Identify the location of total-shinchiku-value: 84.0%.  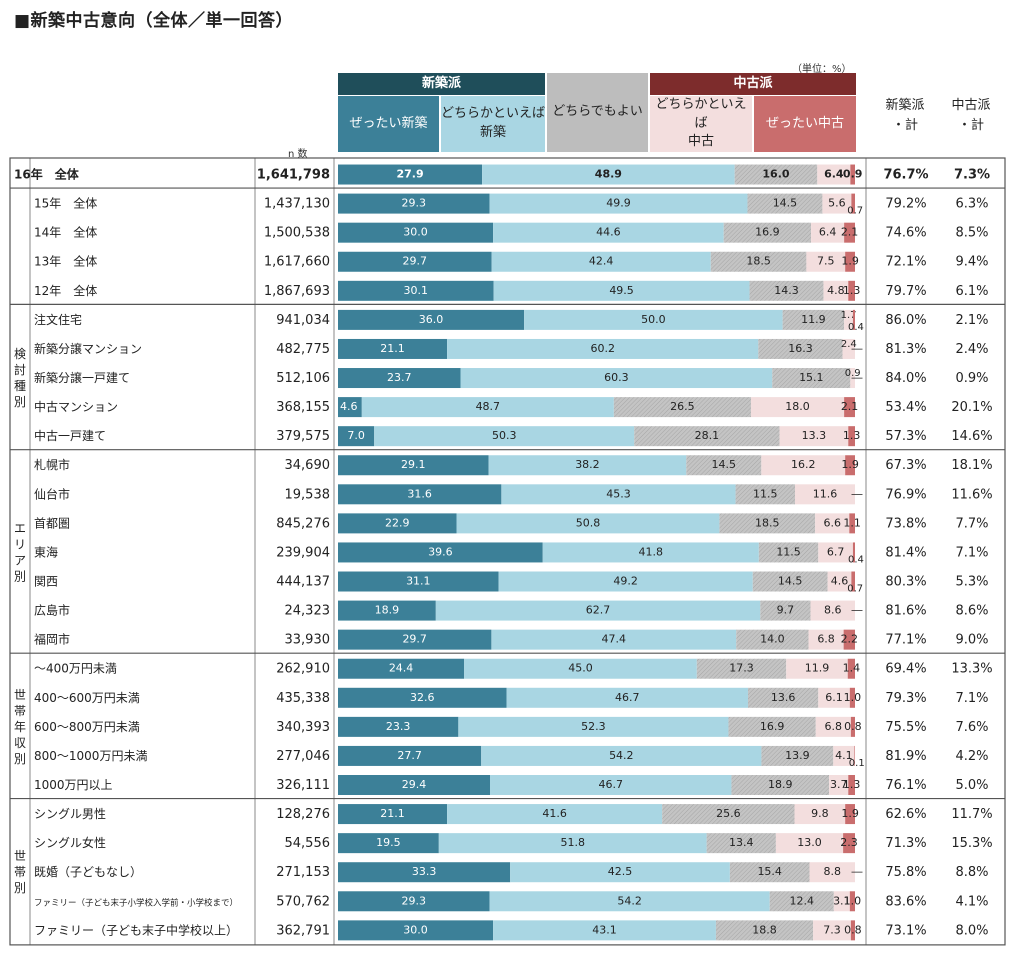
(905, 378).